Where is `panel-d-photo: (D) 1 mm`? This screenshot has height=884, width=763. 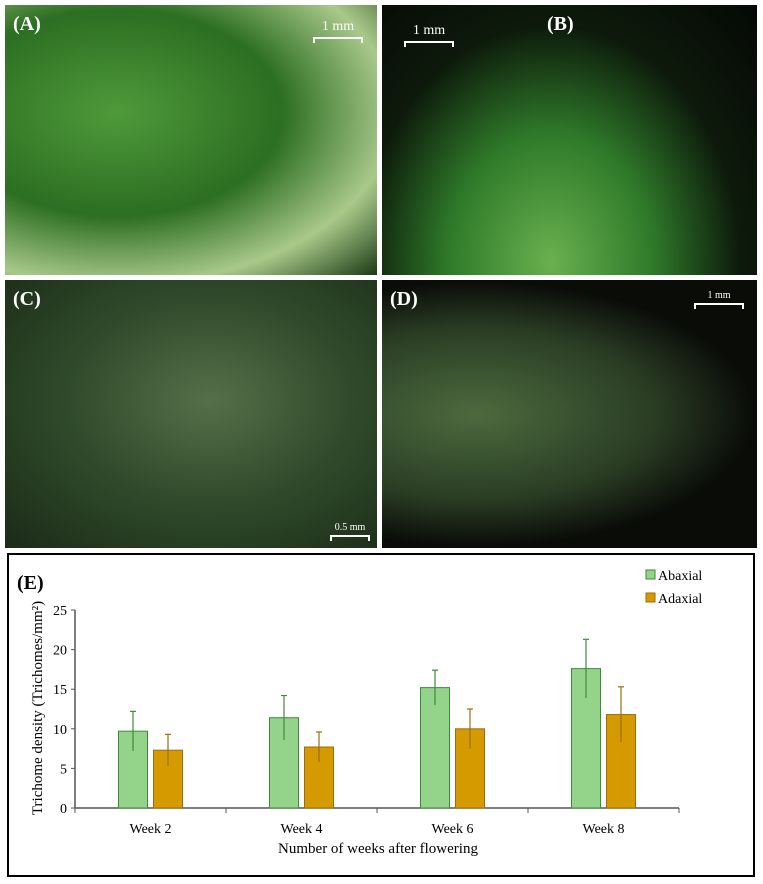 panel-d-photo: (D) 1 mm is located at coordinates (569, 414).